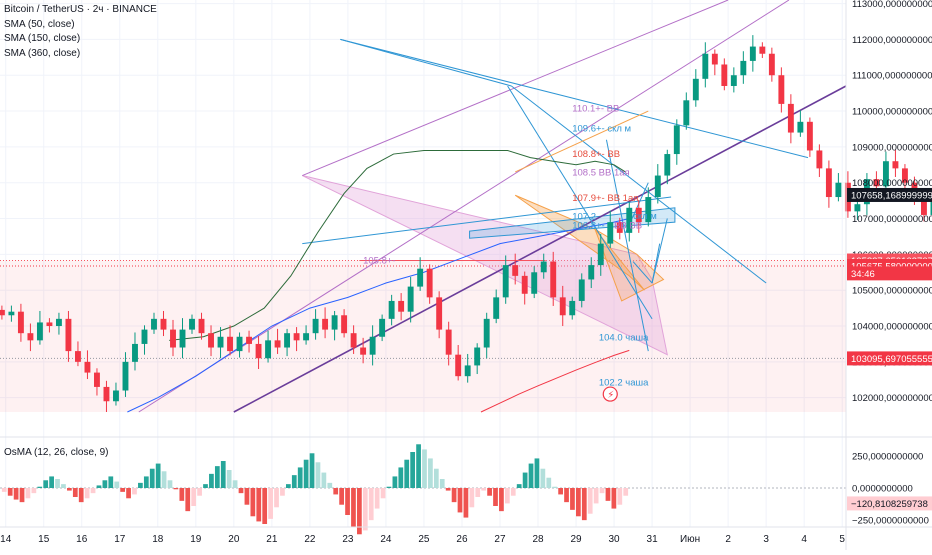 This screenshot has height=555, width=932. What do you see at coordinates (487, 220) in the screenshot?
I see `blue-triangle-bottom` at bounding box center [487, 220].